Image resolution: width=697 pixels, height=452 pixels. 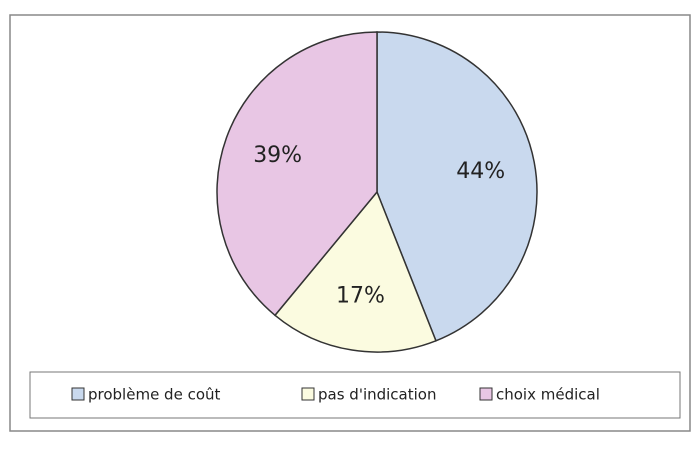 I want to click on slice-label: 39%, so click(x=277, y=155).